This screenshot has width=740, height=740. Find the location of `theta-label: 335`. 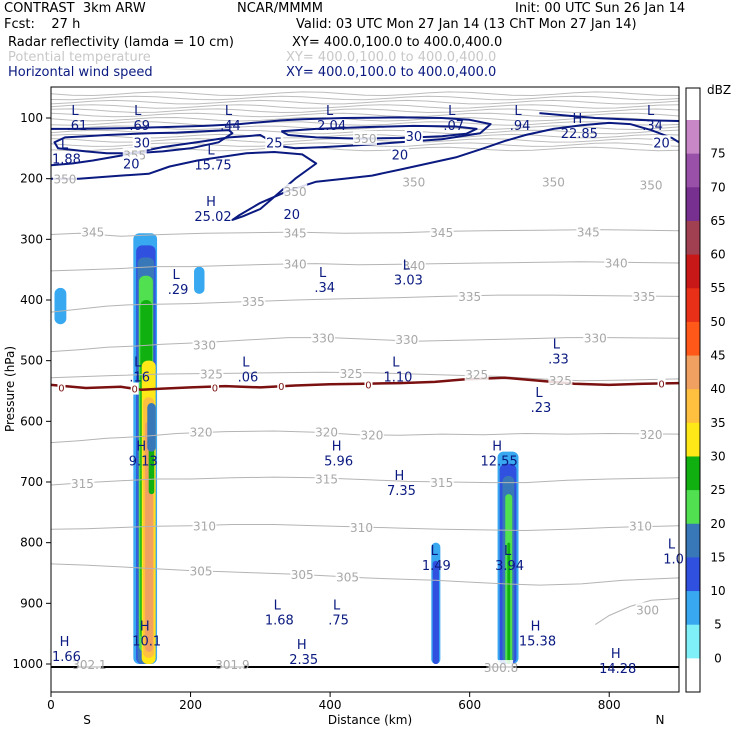

theta-label: 335 is located at coordinates (253, 302).